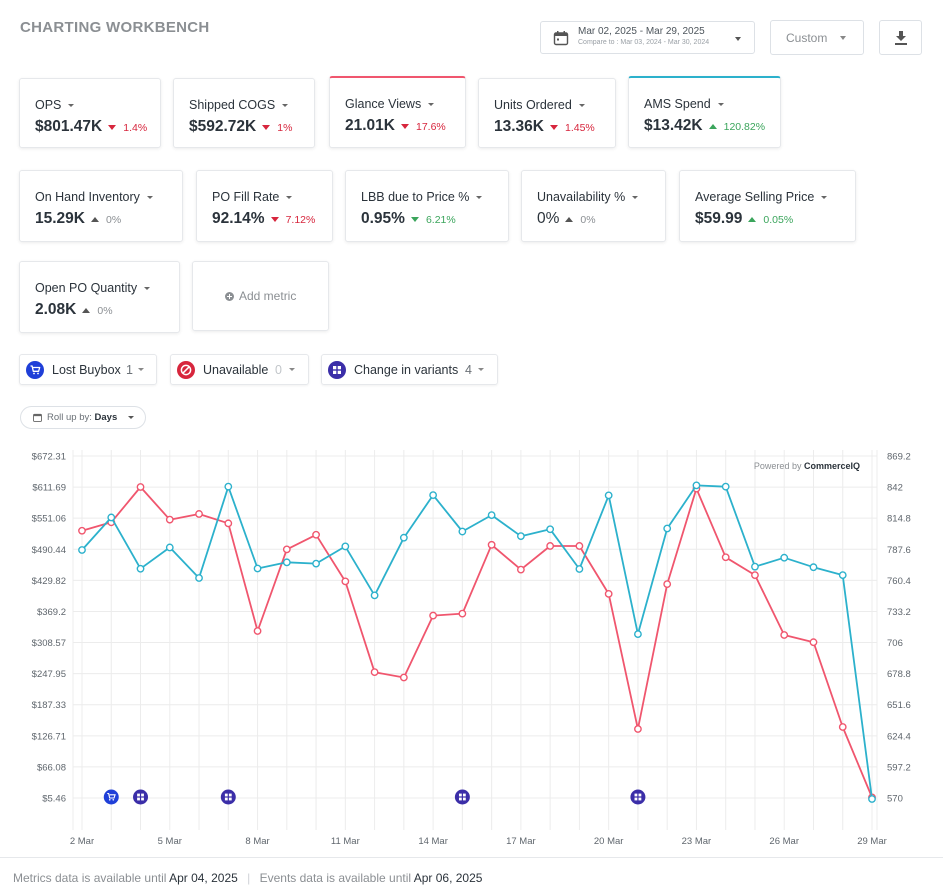 This screenshot has width=943, height=892. What do you see at coordinates (899, 457) in the screenshot?
I see `y-tick-right: 869.2` at bounding box center [899, 457].